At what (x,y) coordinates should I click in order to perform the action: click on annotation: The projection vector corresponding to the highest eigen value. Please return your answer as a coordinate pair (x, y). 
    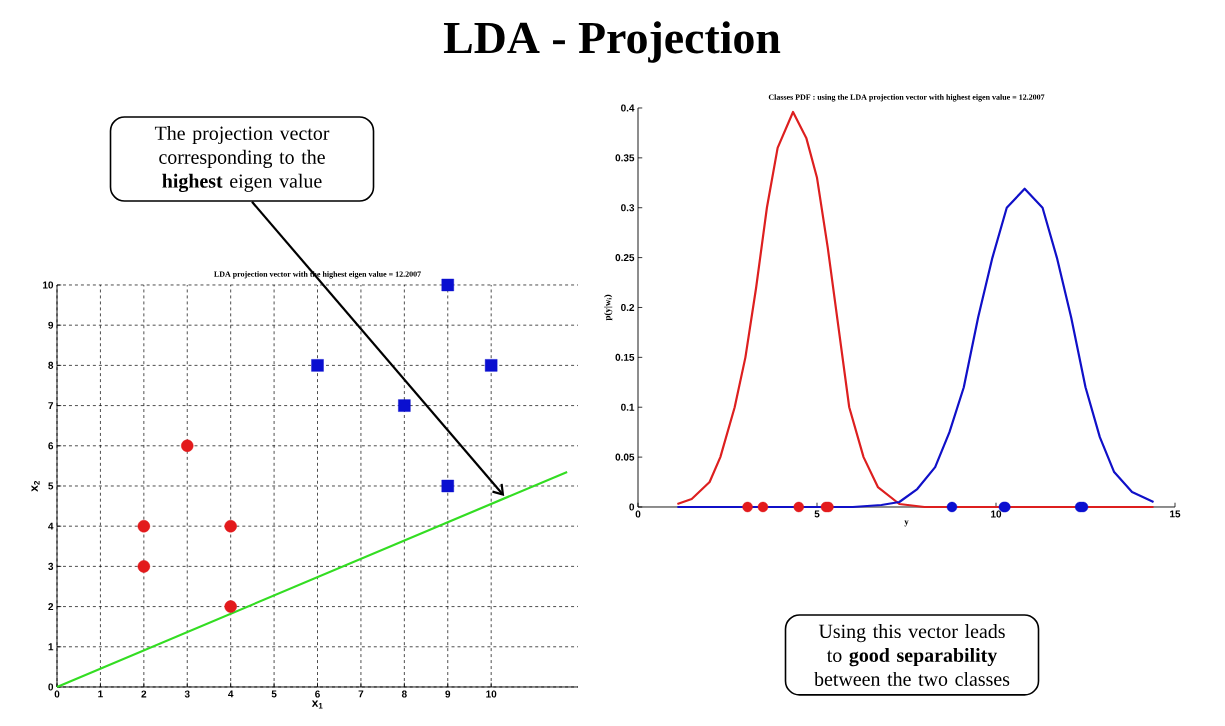
    Looking at the image, I should click on (242, 158).